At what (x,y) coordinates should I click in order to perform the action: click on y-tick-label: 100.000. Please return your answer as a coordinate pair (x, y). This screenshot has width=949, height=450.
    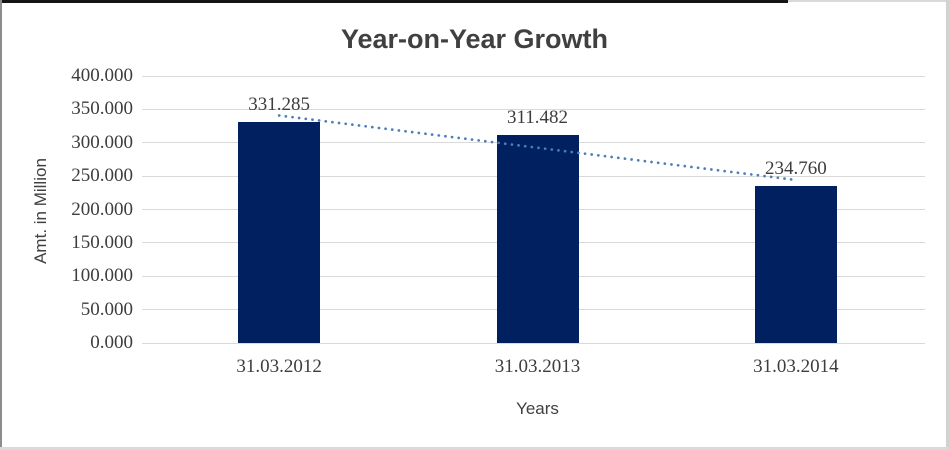
    Looking at the image, I should click on (102, 276).